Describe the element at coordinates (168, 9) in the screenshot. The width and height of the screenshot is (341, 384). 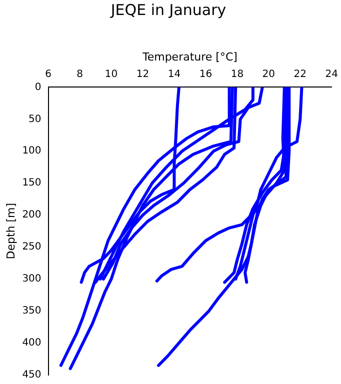
I see `chart-title: JEQE in January` at that location.